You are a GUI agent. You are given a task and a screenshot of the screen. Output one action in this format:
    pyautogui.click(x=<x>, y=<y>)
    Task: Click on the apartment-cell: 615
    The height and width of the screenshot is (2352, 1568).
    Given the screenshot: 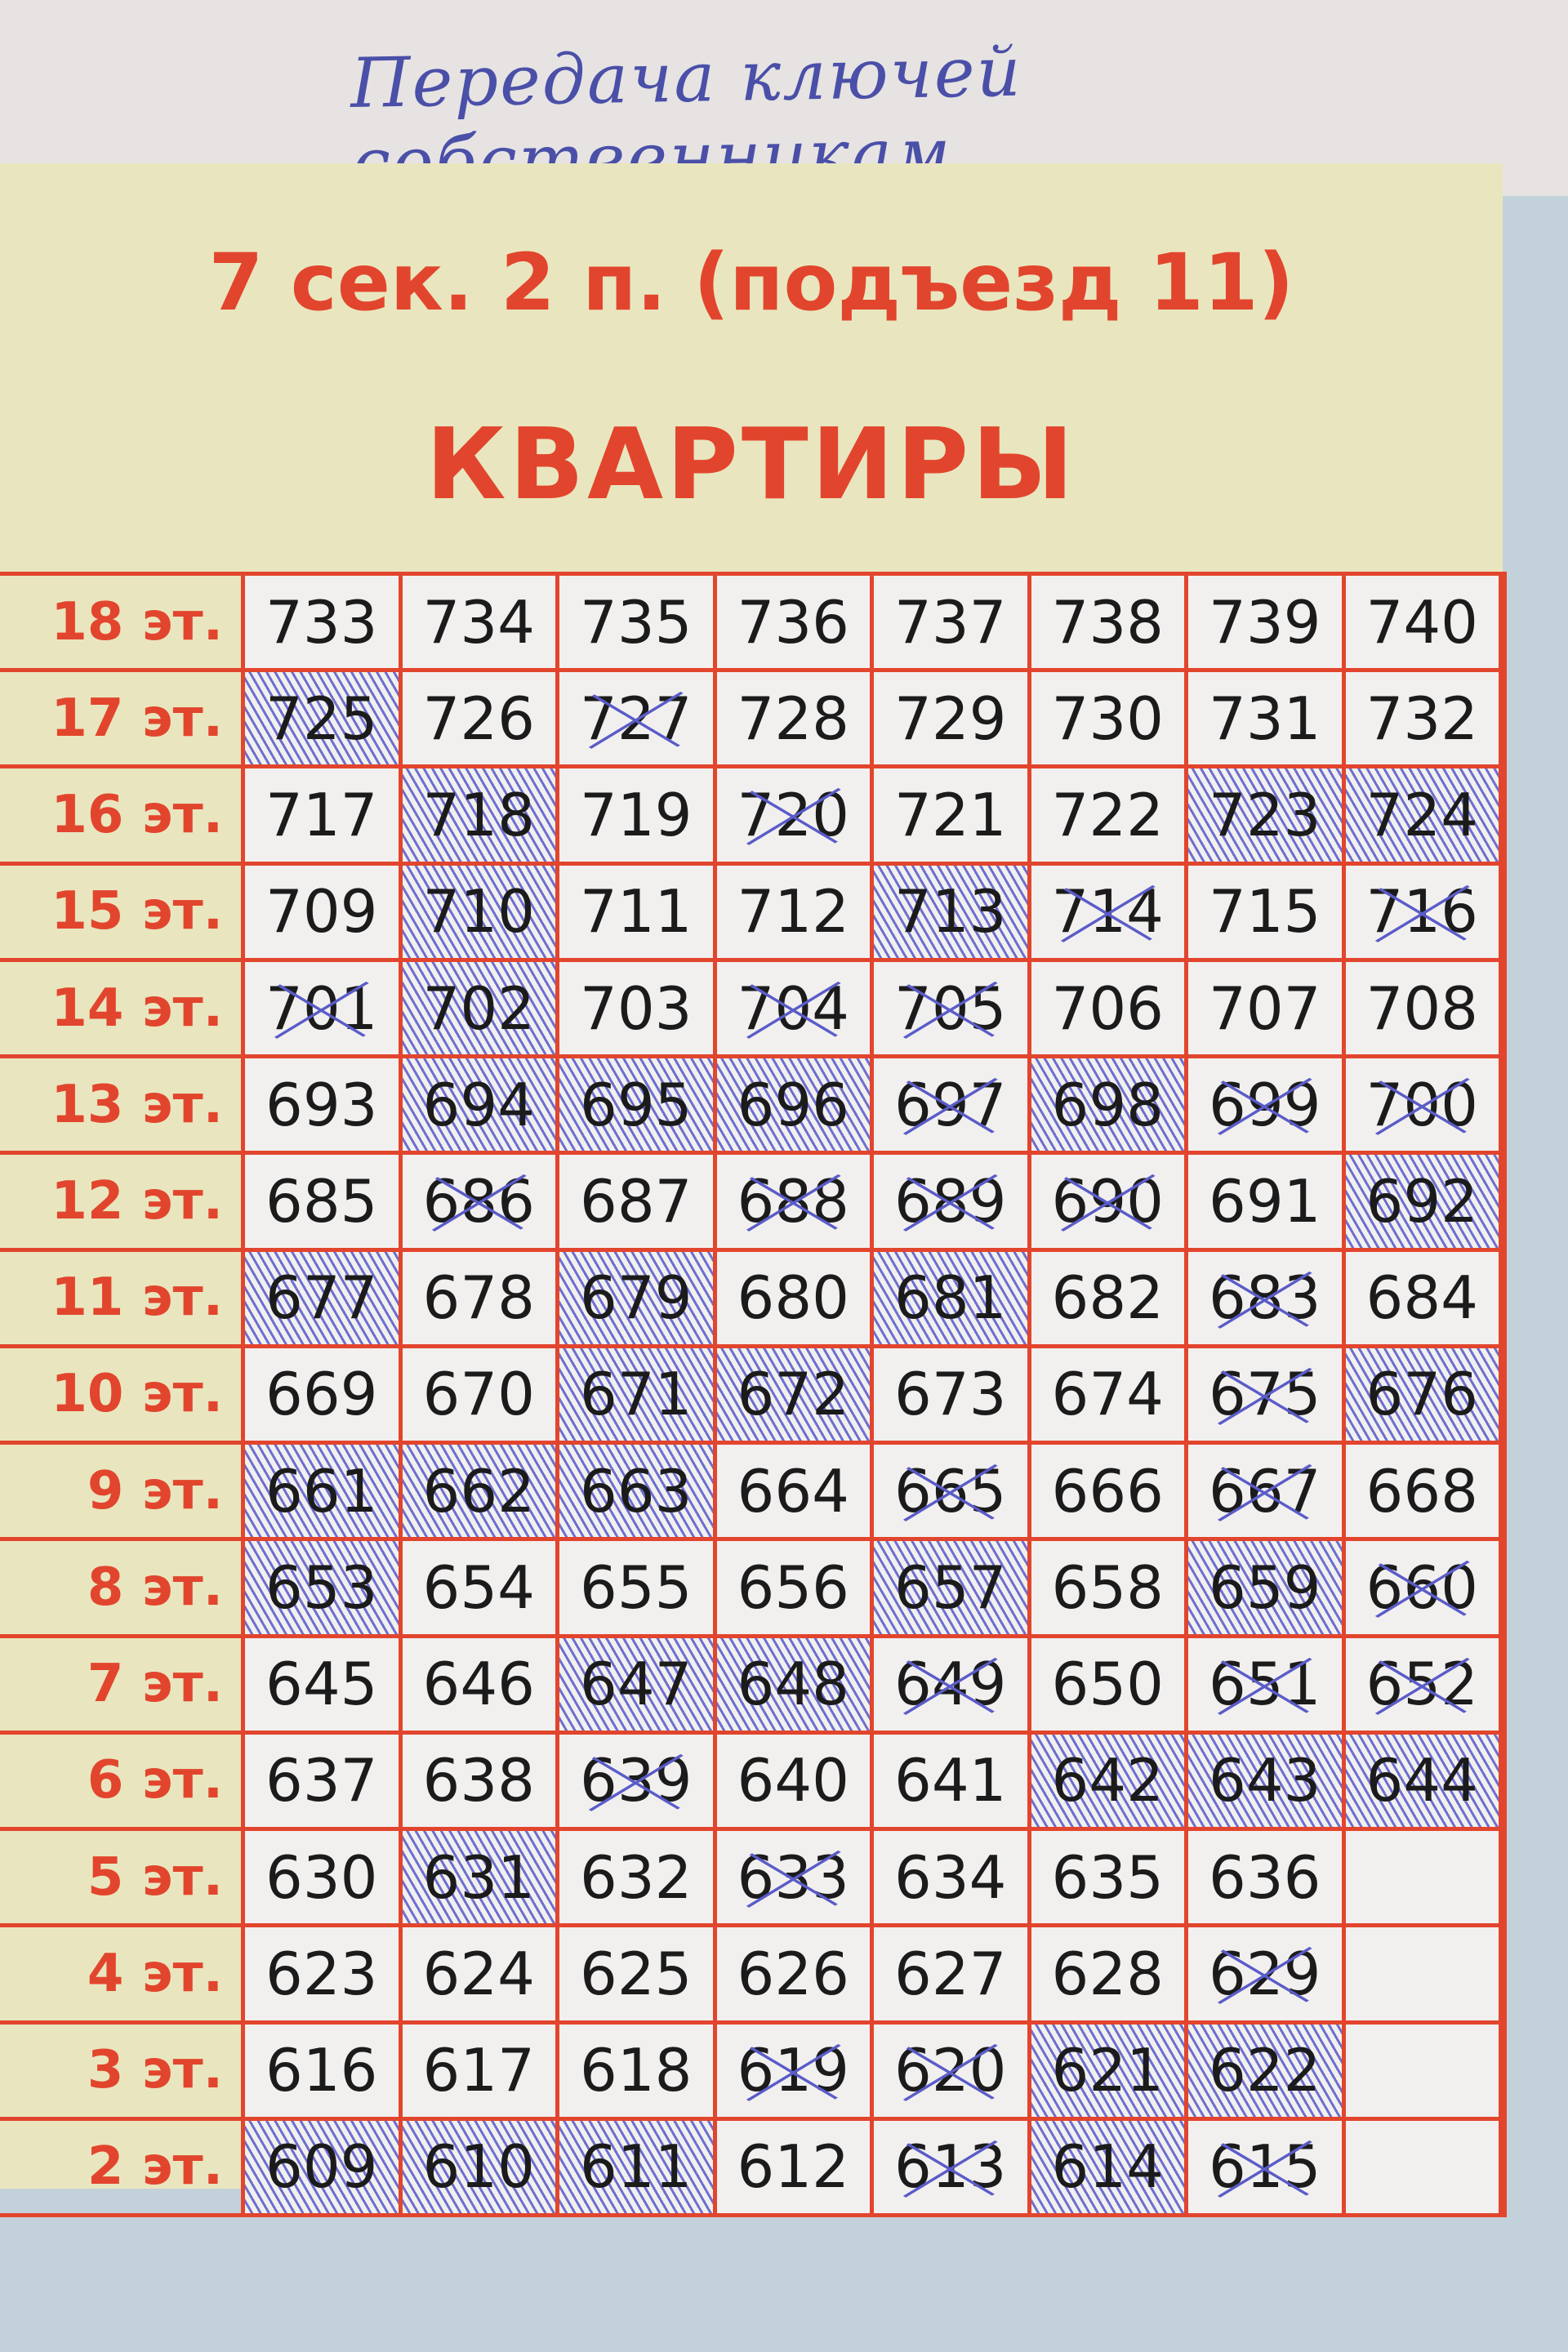 What is the action you would take?
    pyautogui.click(x=1267, y=2168)
    